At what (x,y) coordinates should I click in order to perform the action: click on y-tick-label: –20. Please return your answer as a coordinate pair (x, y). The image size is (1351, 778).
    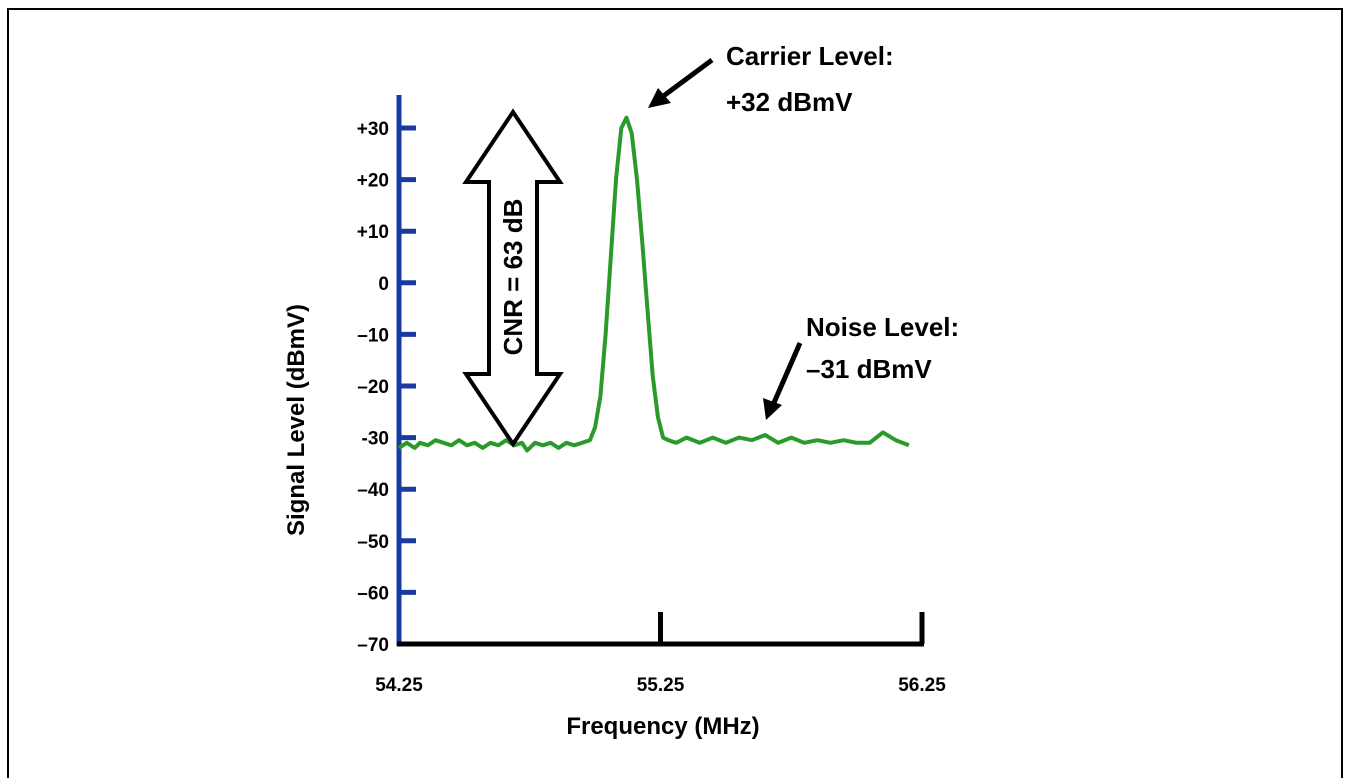
    Looking at the image, I should click on (373, 387).